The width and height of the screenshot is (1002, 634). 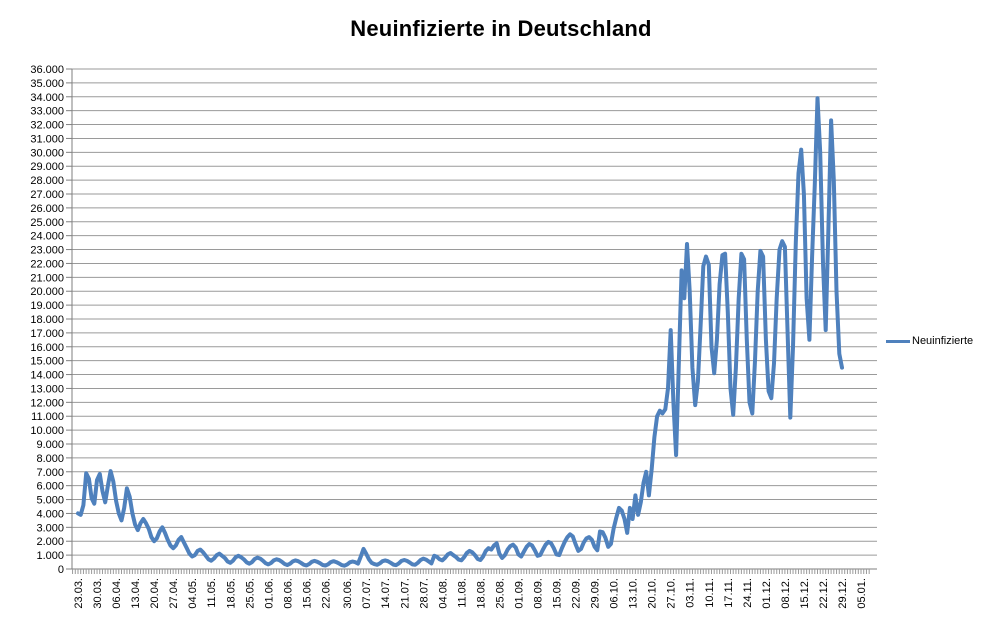 What do you see at coordinates (500, 593) in the screenshot?
I see `x-axis-label: 25.08.` at bounding box center [500, 593].